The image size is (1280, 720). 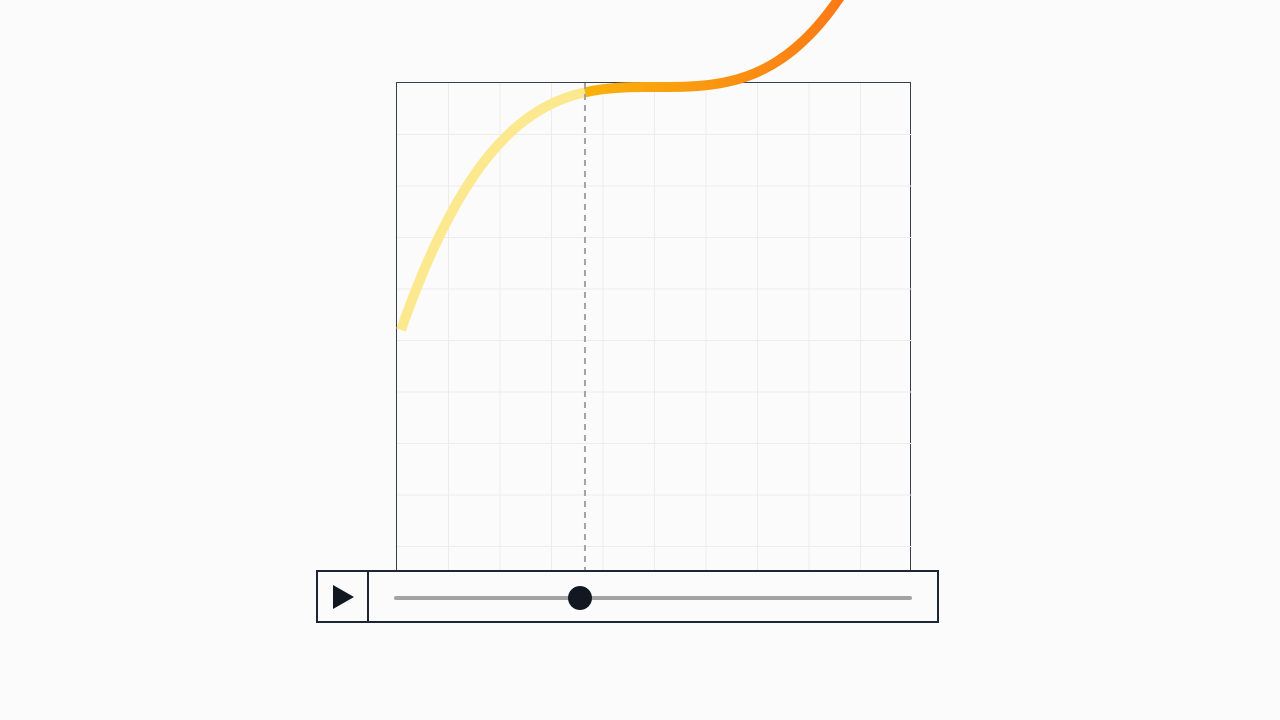 I want to click on play-icon, so click(x=343, y=596).